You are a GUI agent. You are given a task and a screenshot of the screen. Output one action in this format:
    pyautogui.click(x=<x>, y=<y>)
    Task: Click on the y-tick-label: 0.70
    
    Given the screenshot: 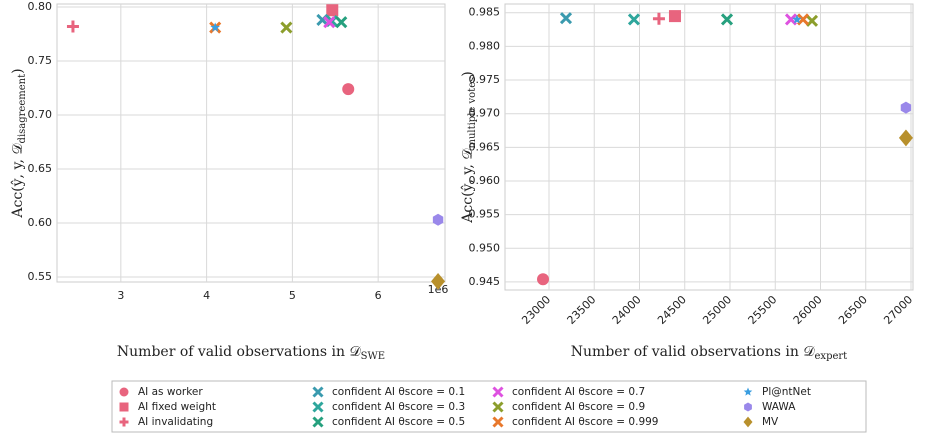 What is the action you would take?
    pyautogui.click(x=40, y=114)
    